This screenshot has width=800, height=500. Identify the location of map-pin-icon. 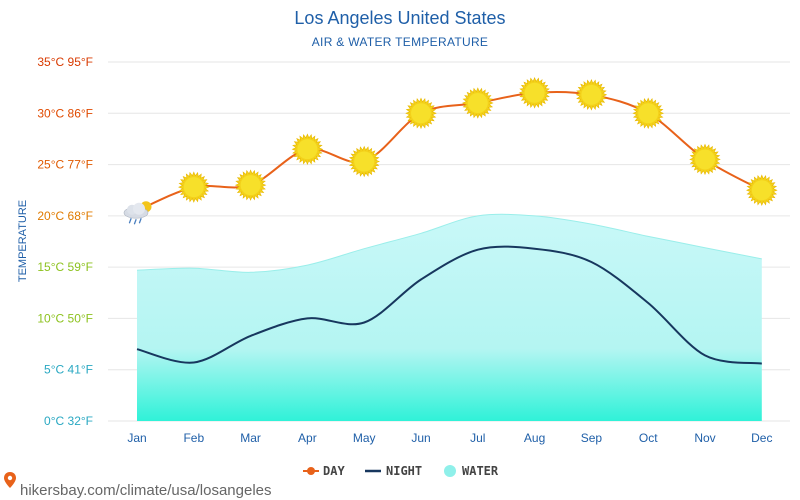
(10, 480).